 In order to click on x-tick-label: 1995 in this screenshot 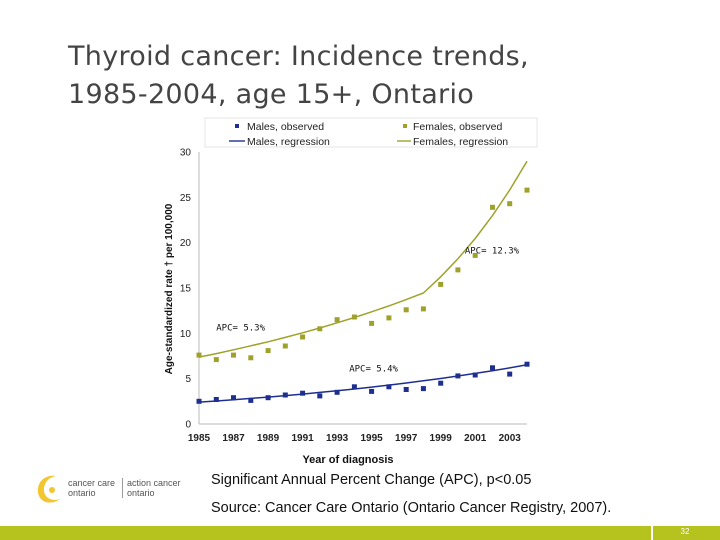, I will do `click(372, 438)`.